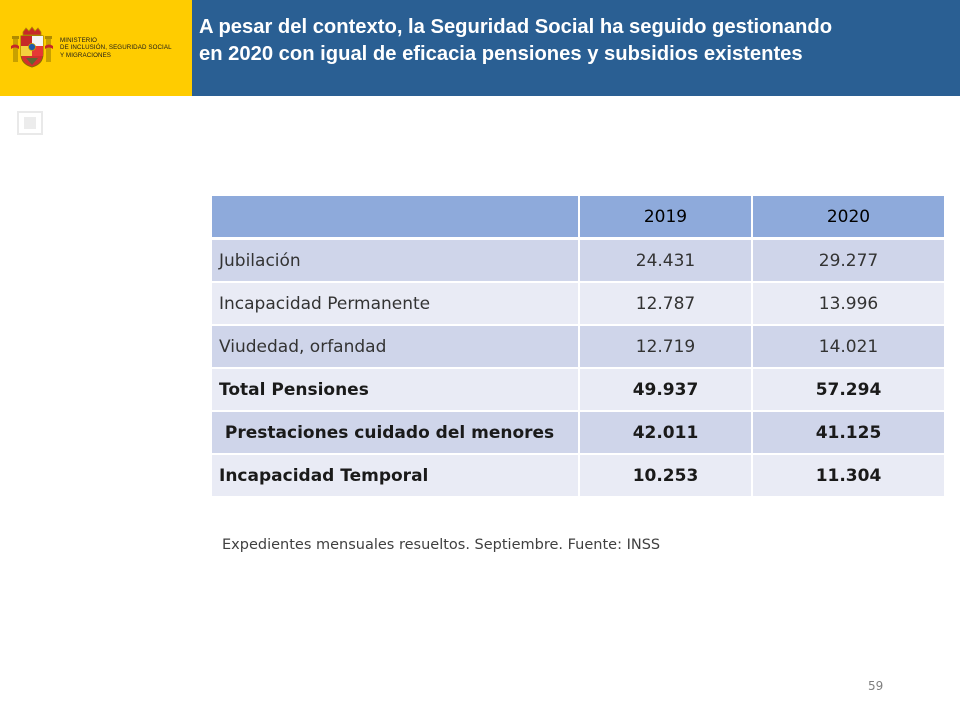  I want to click on value-2019: 12.787, so click(666, 304).